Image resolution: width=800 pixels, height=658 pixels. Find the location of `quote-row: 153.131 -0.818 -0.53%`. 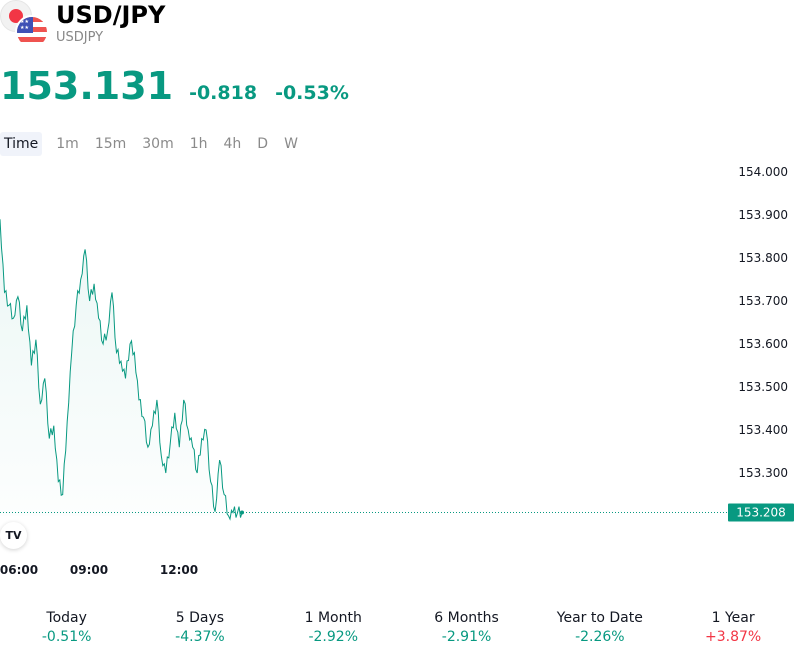

quote-row: 153.131 -0.818 -0.53% is located at coordinates (174, 86).